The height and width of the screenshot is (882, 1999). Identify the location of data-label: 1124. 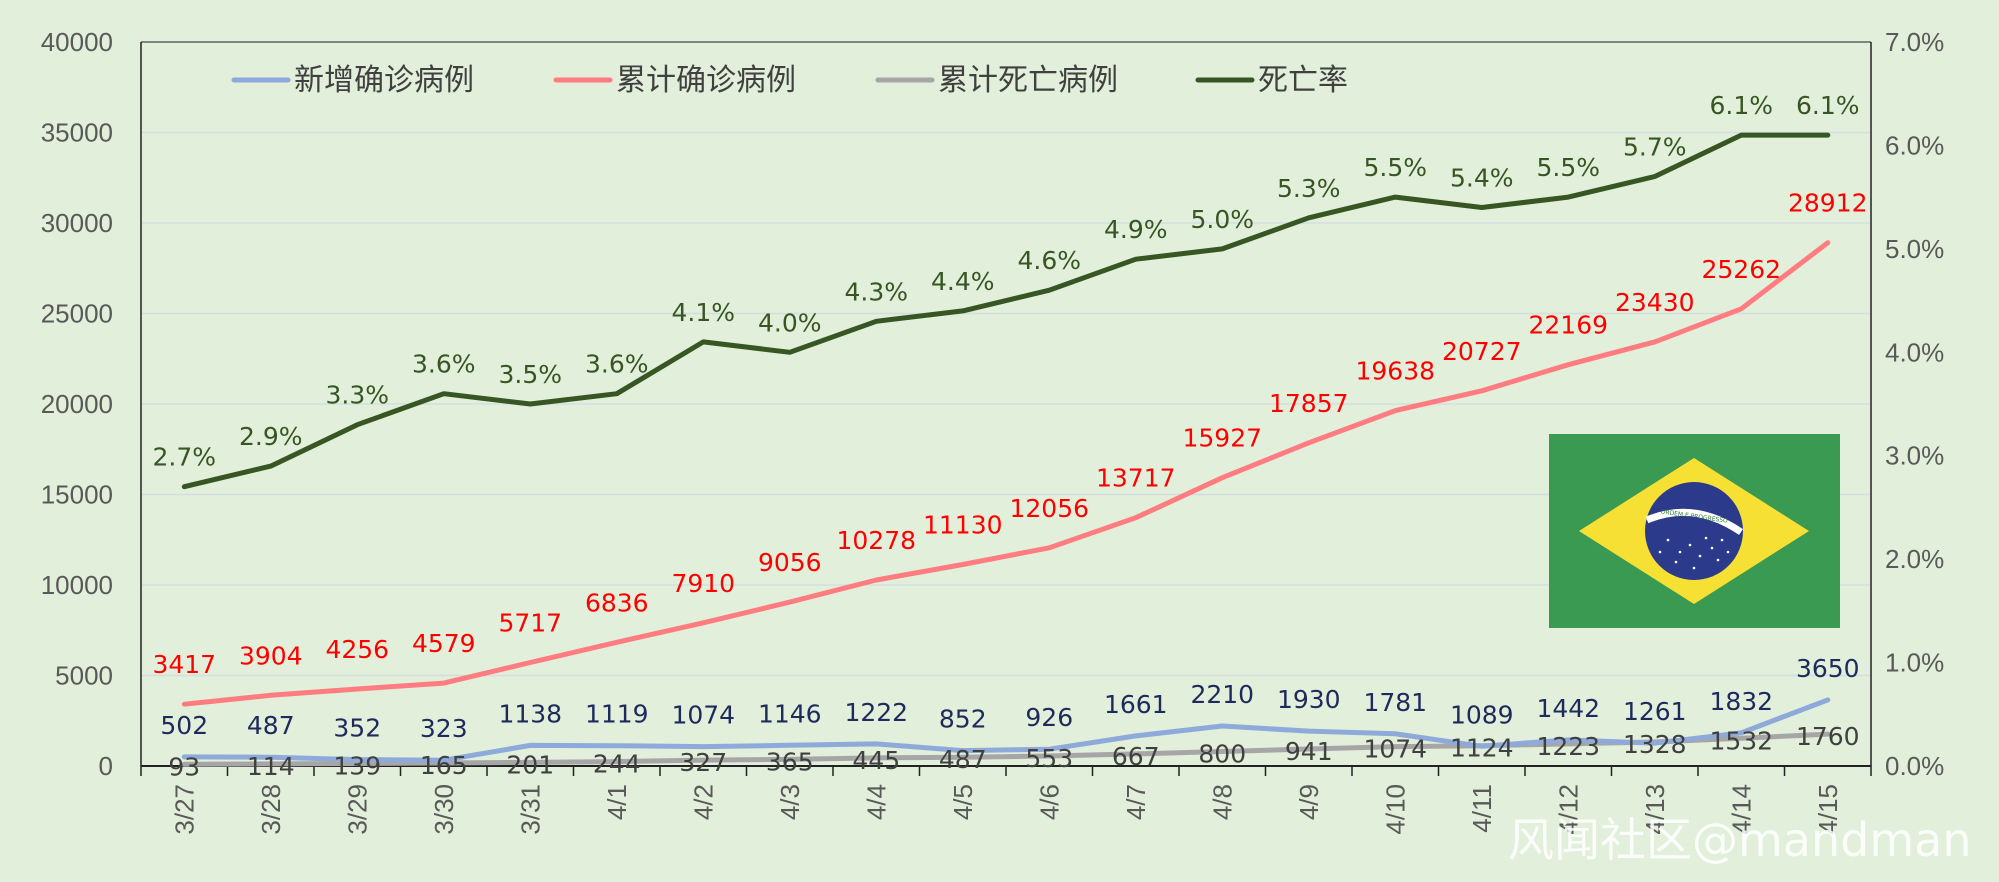
(1482, 748).